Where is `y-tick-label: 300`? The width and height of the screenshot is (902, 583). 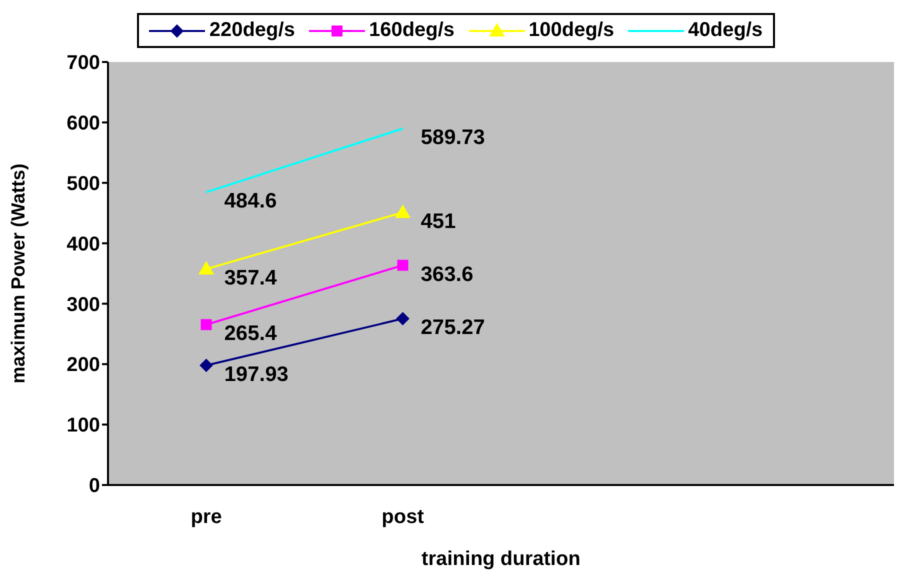 y-tick-label: 300 is located at coordinates (83, 305).